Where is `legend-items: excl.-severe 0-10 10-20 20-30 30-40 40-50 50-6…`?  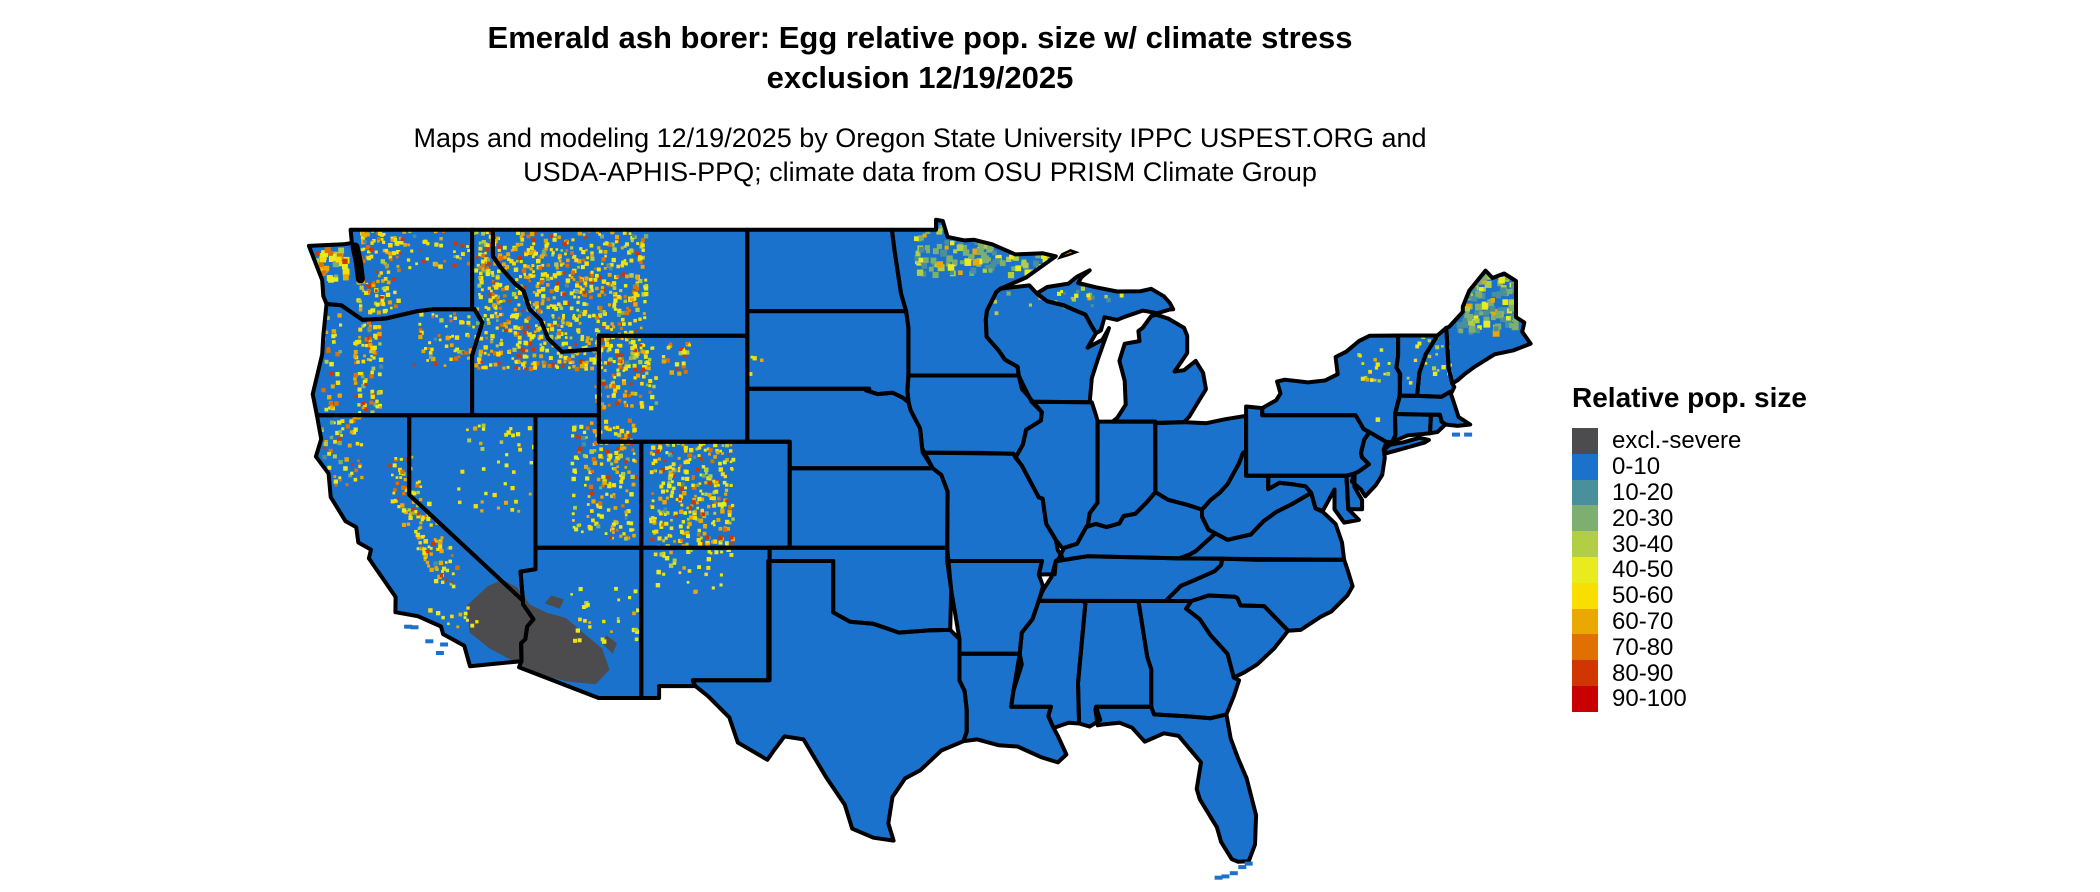
legend-items: excl.-severe 0-10 10-20 20-30 30-40 40-50 50-6… is located at coordinates (1782, 570).